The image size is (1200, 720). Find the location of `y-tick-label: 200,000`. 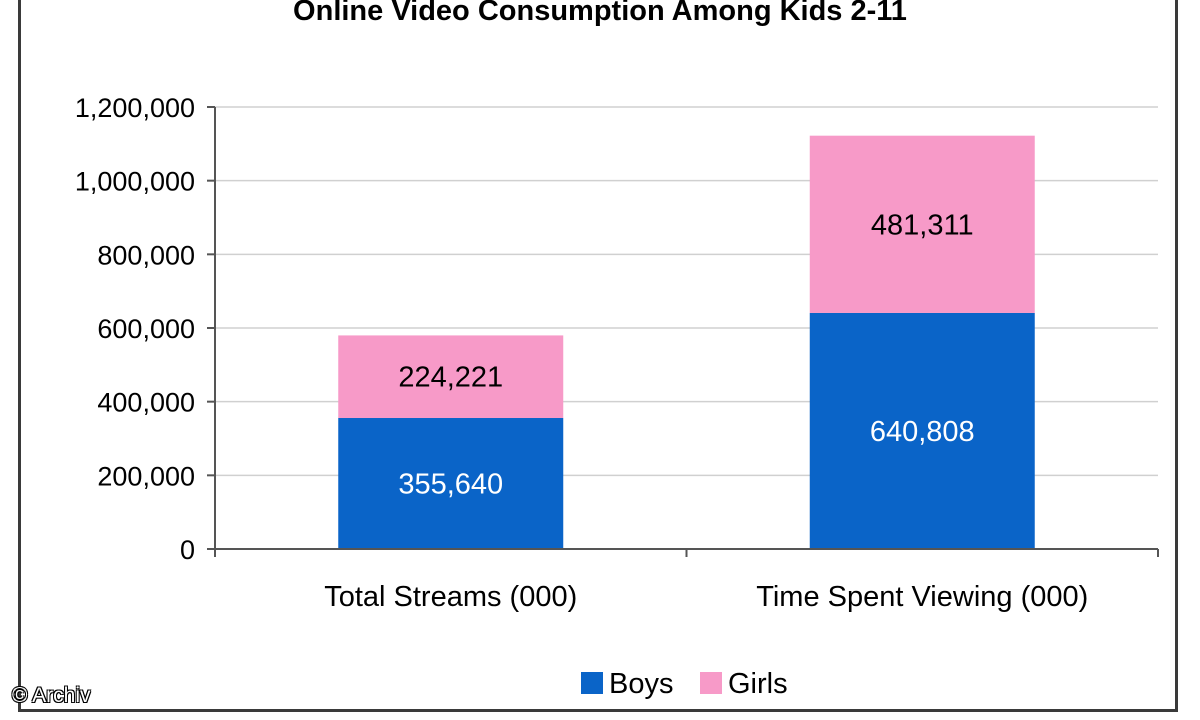

y-tick-label: 200,000 is located at coordinates (146, 476).